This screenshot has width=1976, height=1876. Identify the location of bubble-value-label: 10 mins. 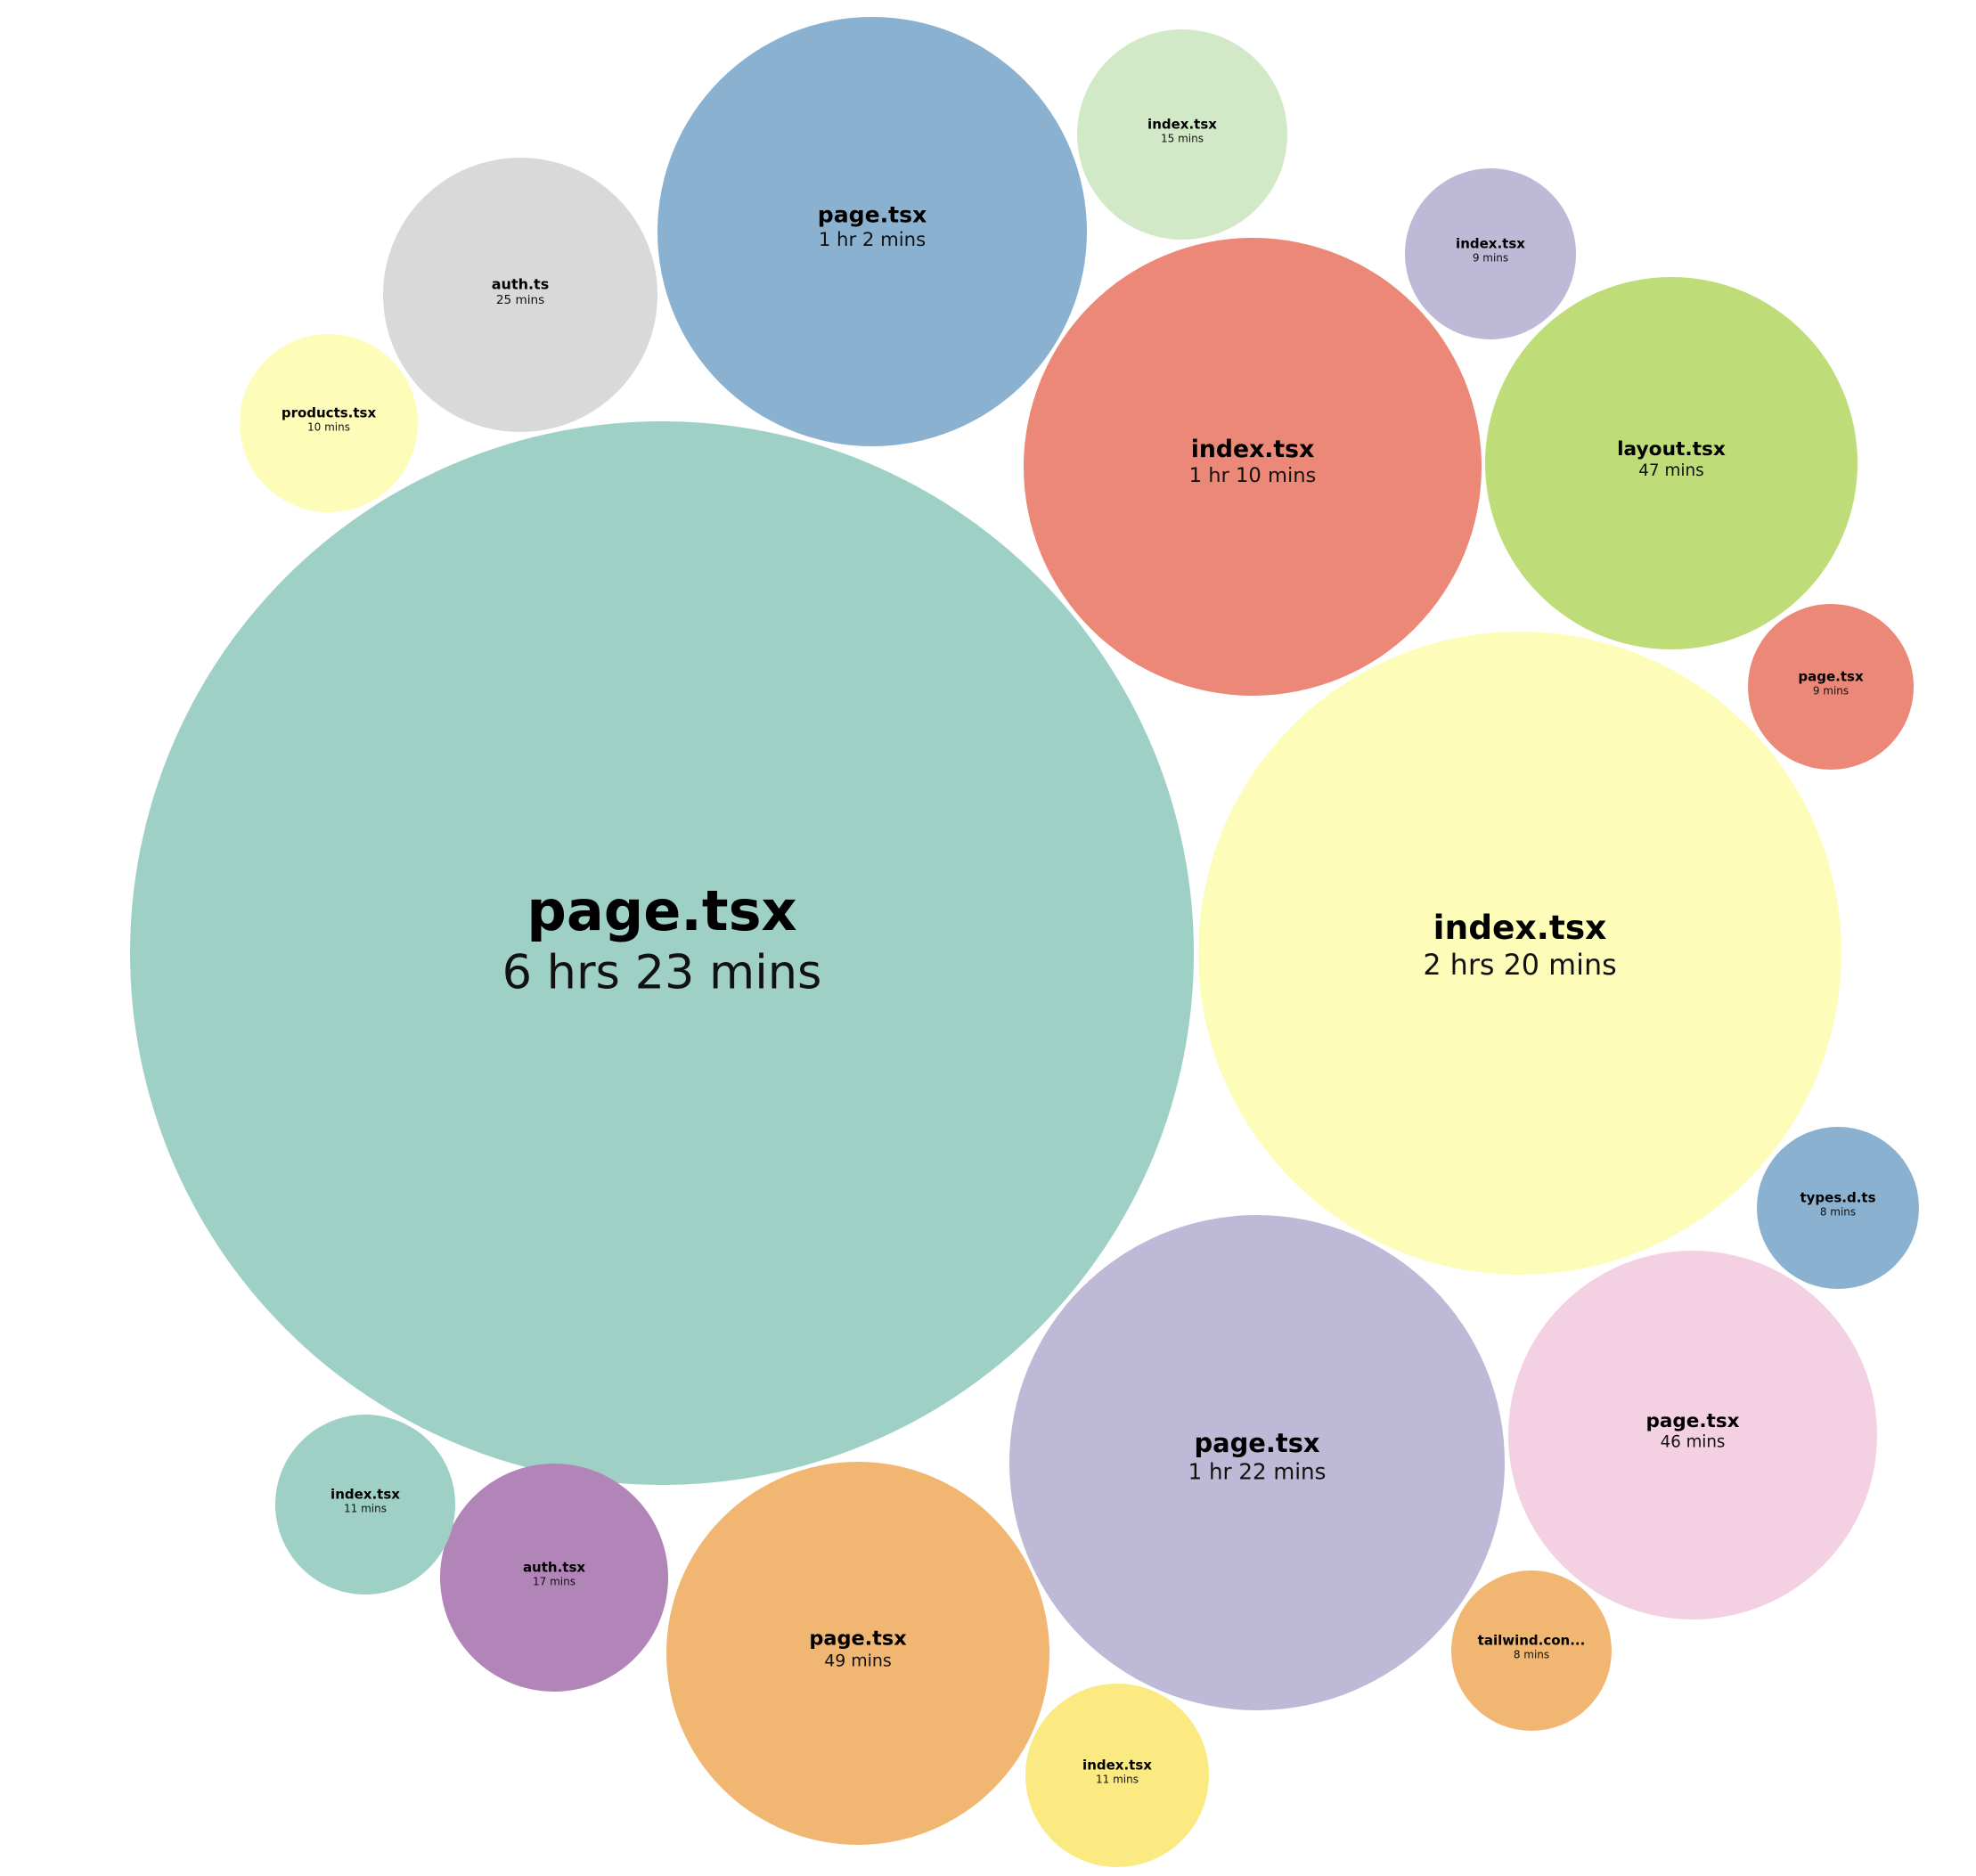
(328, 427).